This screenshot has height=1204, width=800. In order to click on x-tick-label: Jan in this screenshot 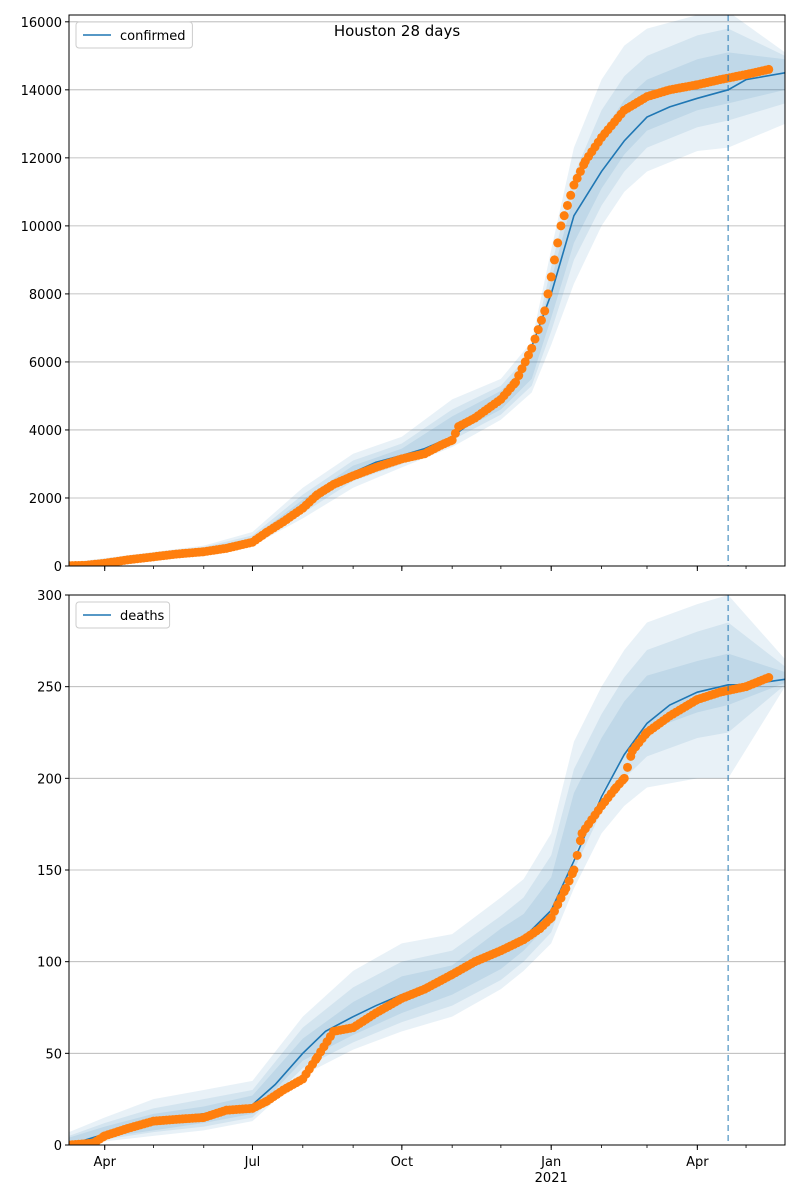, I will do `click(550, 1162)`.